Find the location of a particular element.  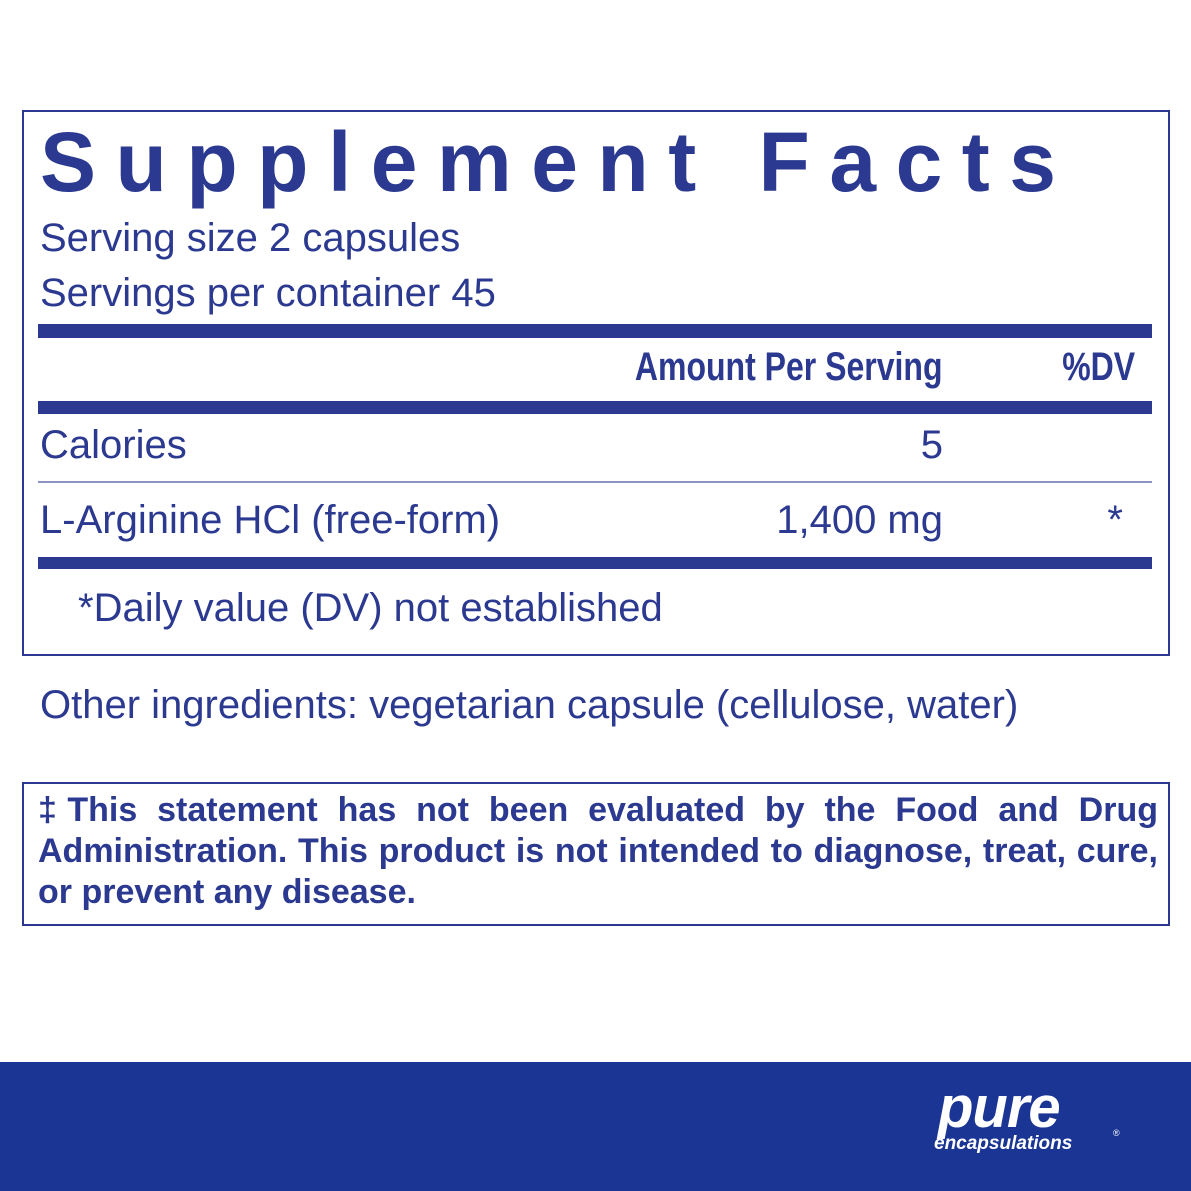

footer-band is located at coordinates (595, 1126).